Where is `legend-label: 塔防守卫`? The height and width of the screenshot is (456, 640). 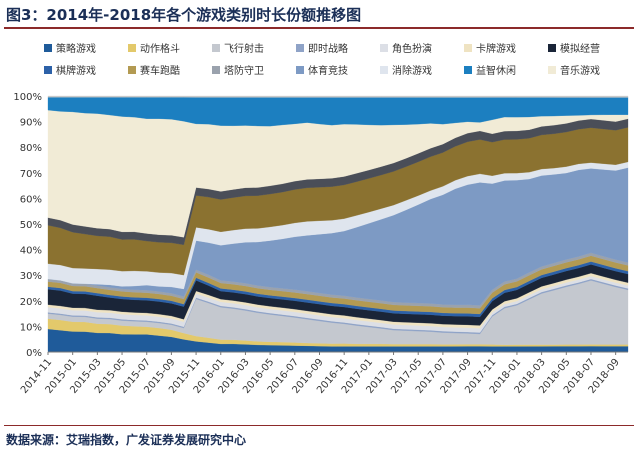 legend-label: 塔防守卫 is located at coordinates (244, 70).